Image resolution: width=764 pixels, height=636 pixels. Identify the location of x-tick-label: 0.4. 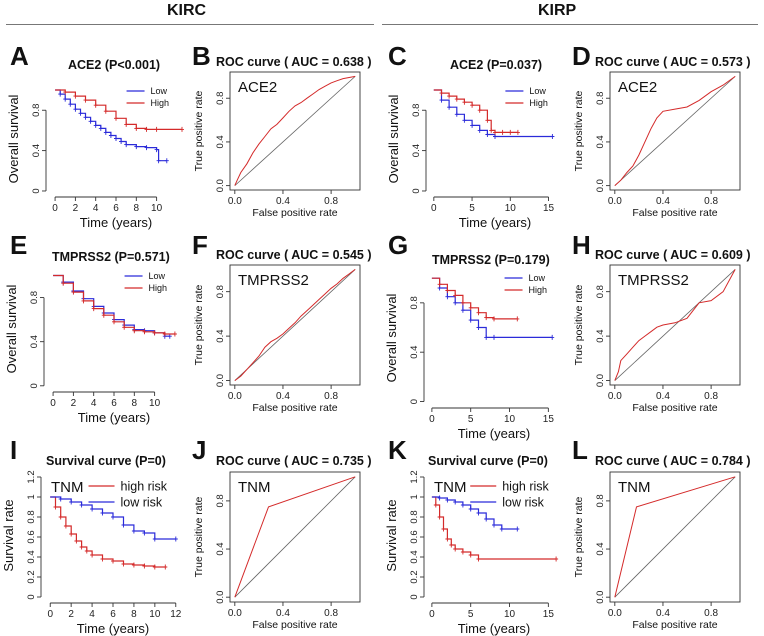
(283, 613).